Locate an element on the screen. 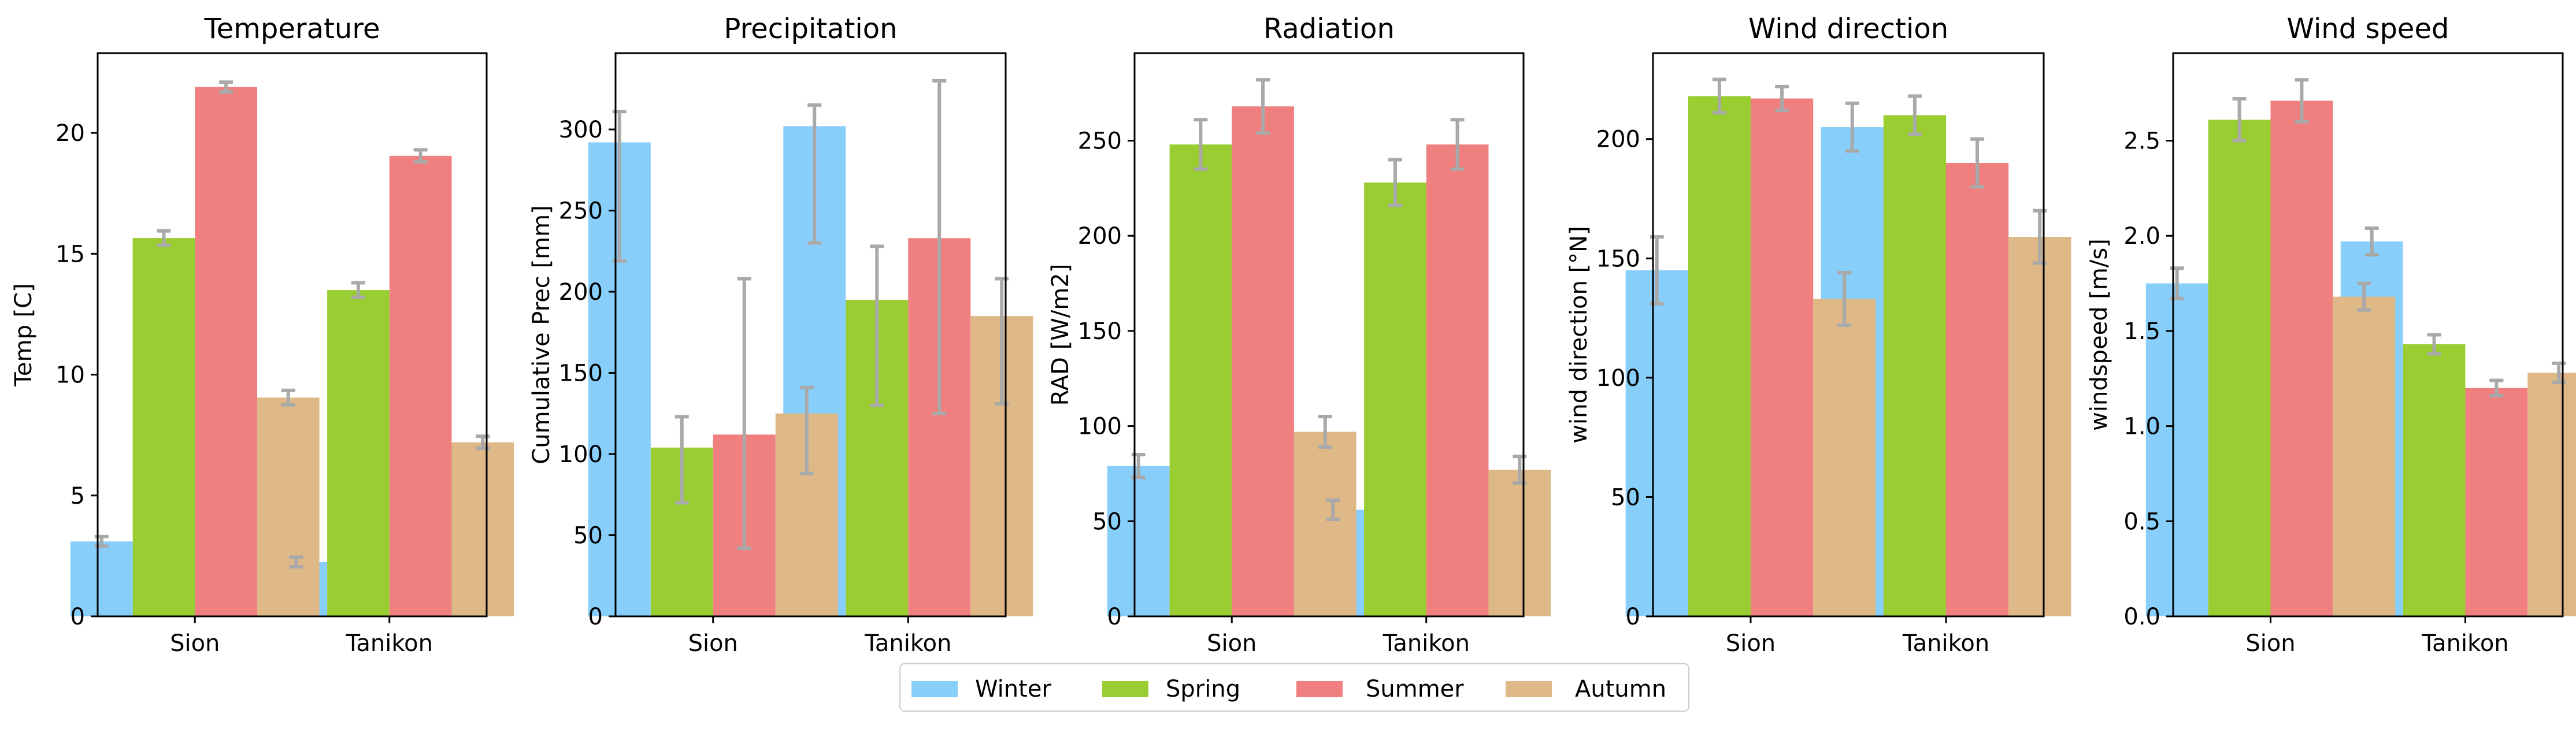 The width and height of the screenshot is (2576, 729). y-tick-label: 20 is located at coordinates (70, 133).